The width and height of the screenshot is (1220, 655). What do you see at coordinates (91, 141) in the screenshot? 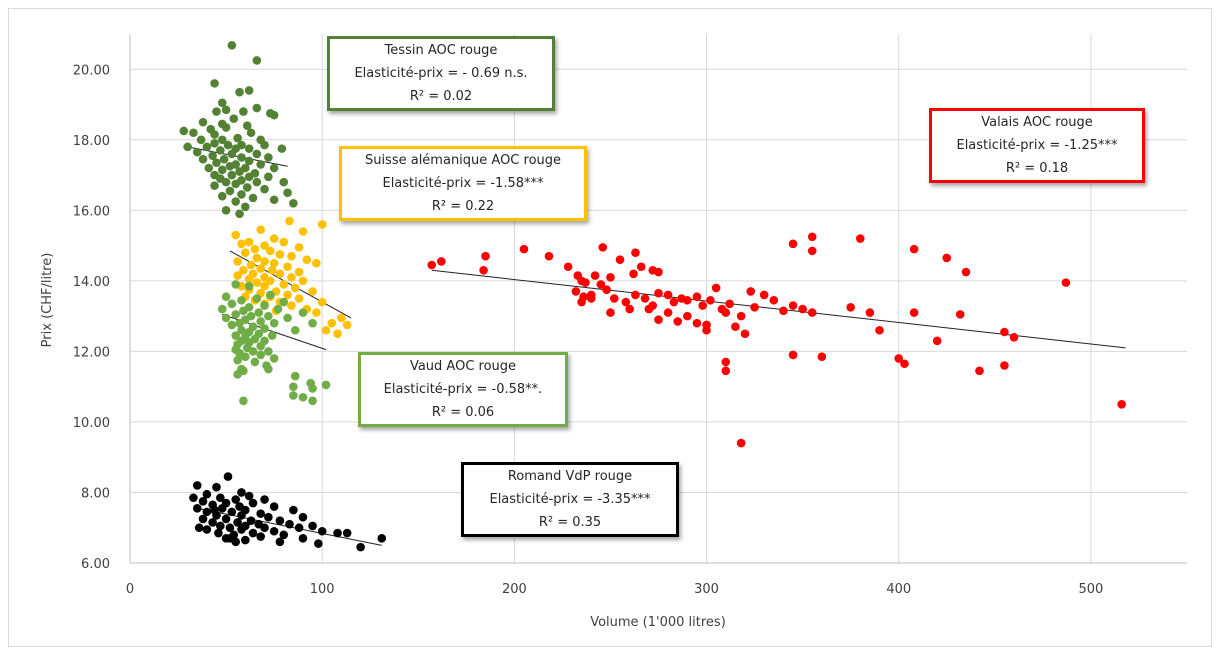
I see `y-tick-label: 18.00` at bounding box center [91, 141].